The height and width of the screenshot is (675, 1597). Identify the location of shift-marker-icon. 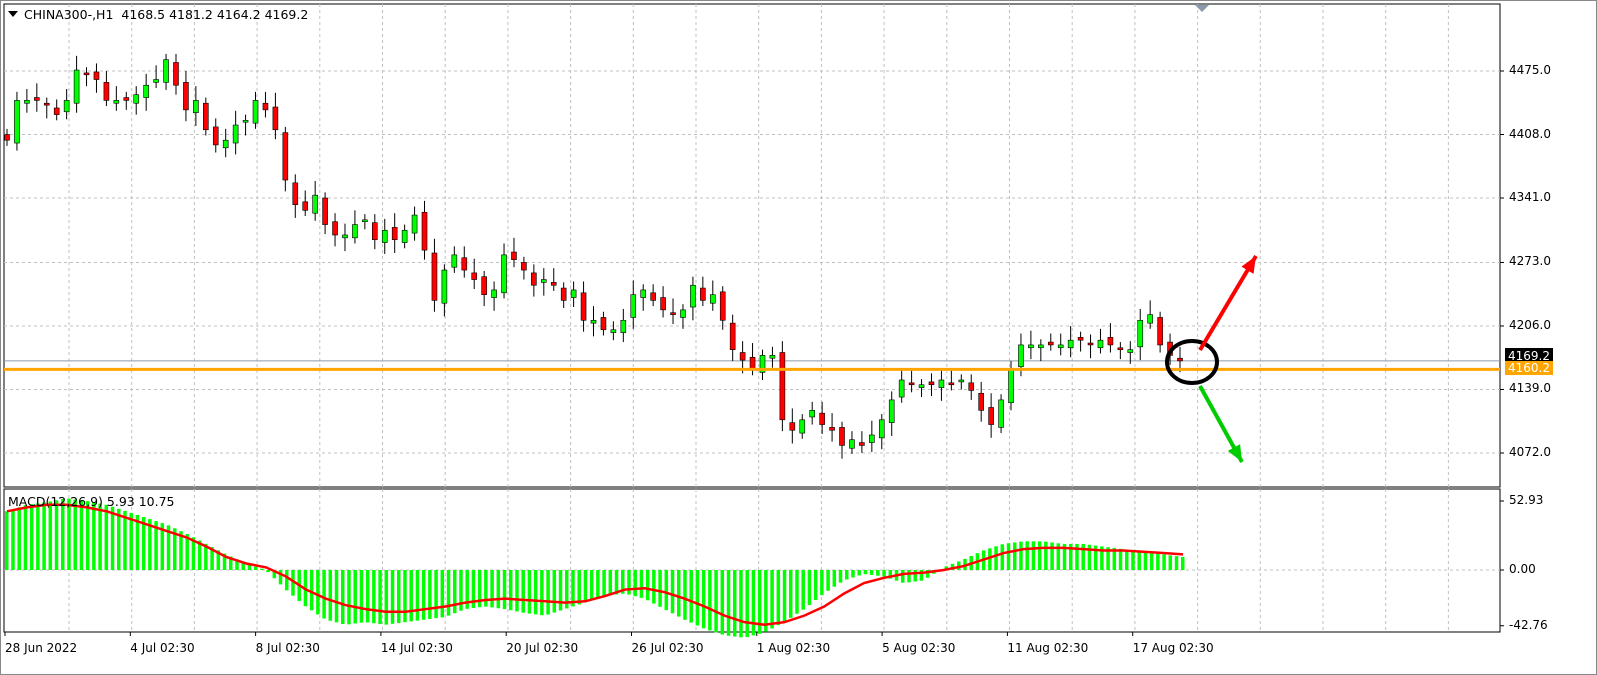
(1202, 8).